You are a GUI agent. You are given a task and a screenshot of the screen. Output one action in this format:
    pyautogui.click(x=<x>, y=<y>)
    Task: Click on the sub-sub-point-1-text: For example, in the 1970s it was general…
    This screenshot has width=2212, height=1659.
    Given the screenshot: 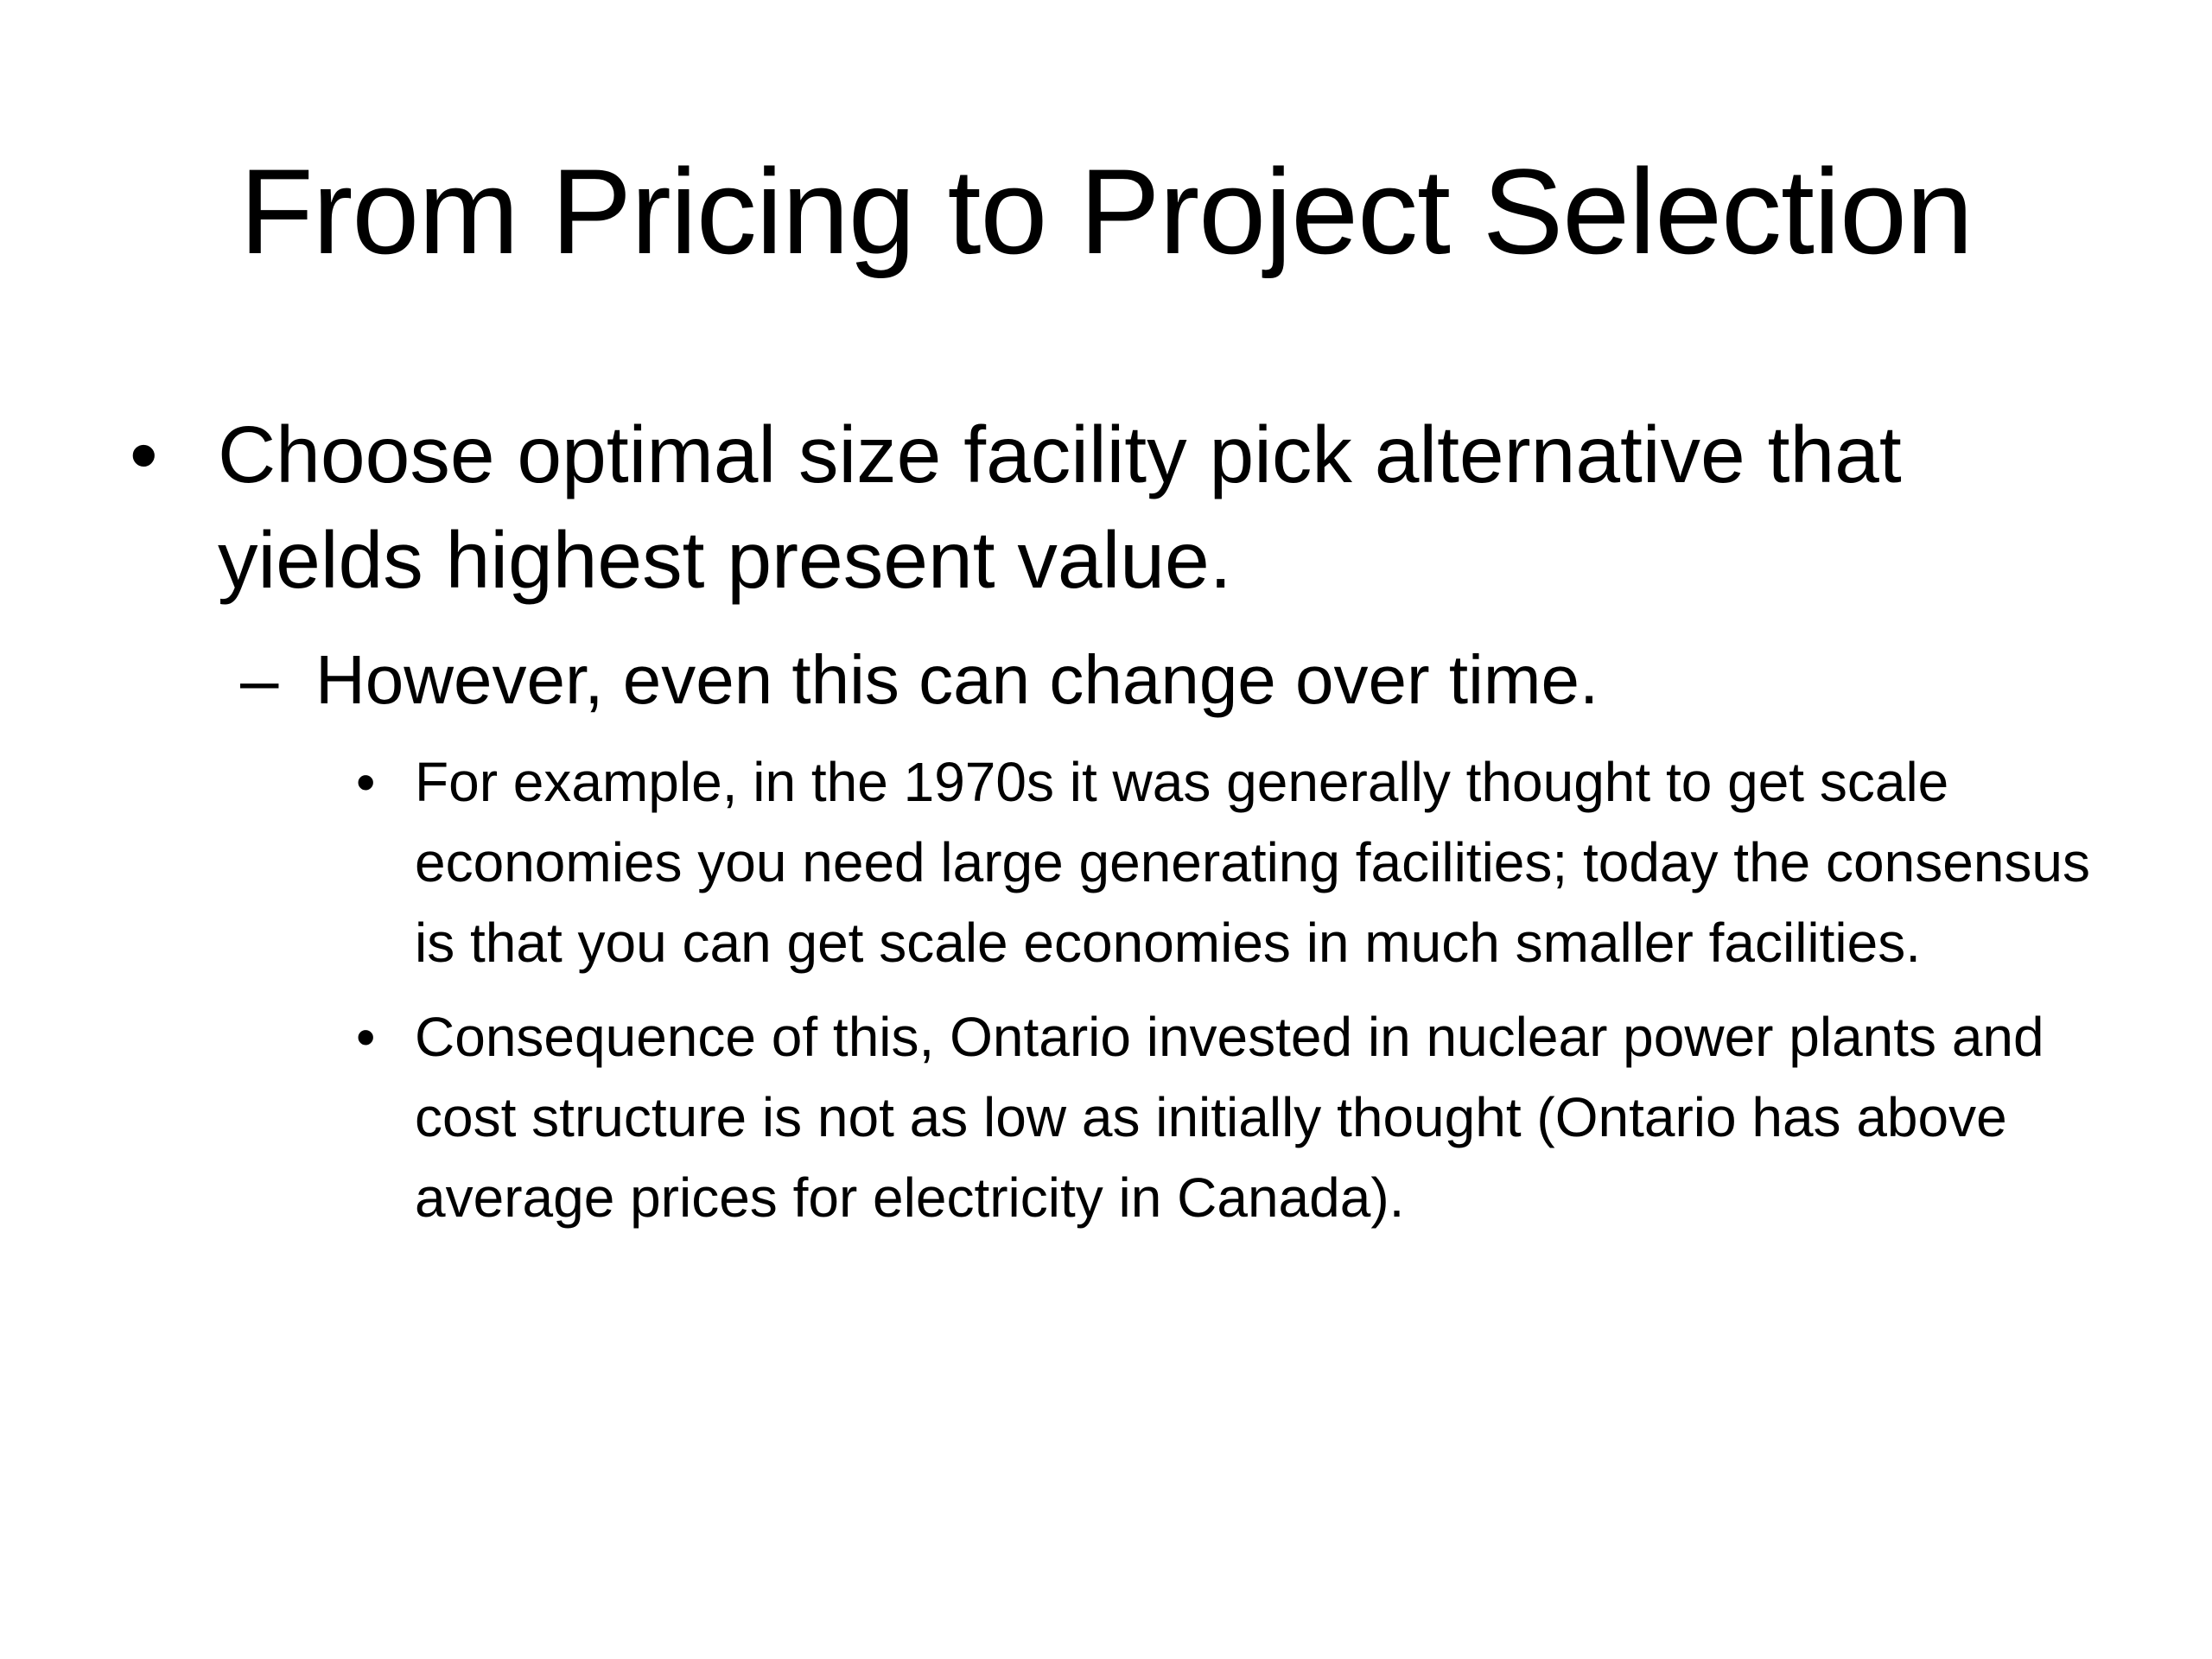 What is the action you would take?
    pyautogui.click(x=1252, y=862)
    